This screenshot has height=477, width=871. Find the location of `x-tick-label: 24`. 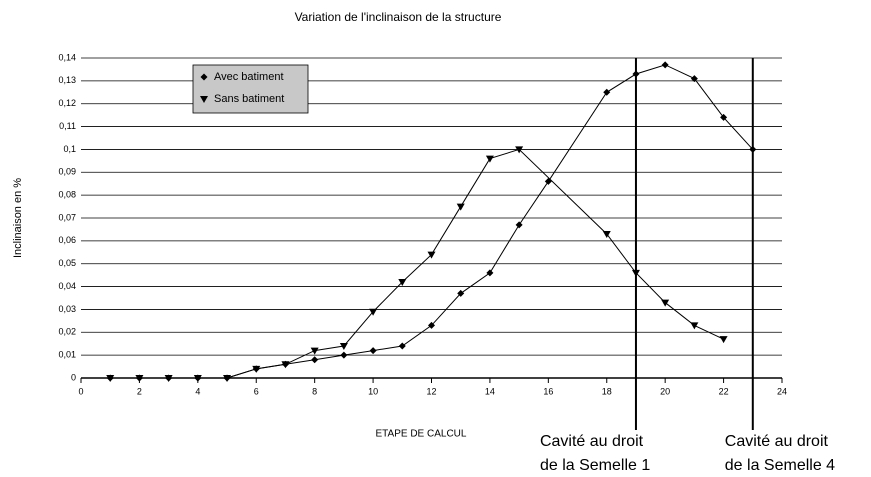

x-tick-label: 24 is located at coordinates (782, 391).